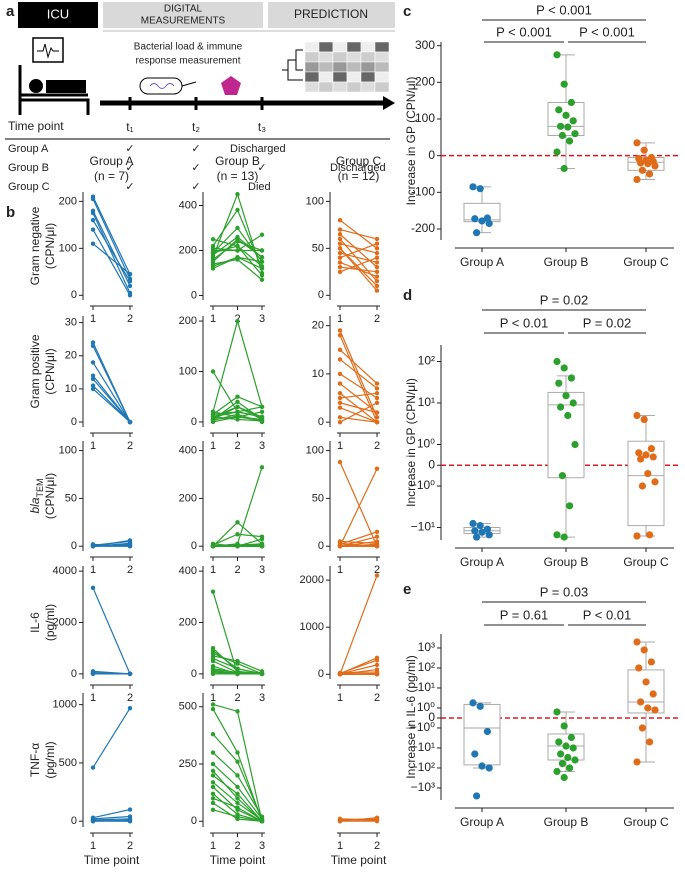  I want to click on header: MEASUREMENTS, so click(183, 21).